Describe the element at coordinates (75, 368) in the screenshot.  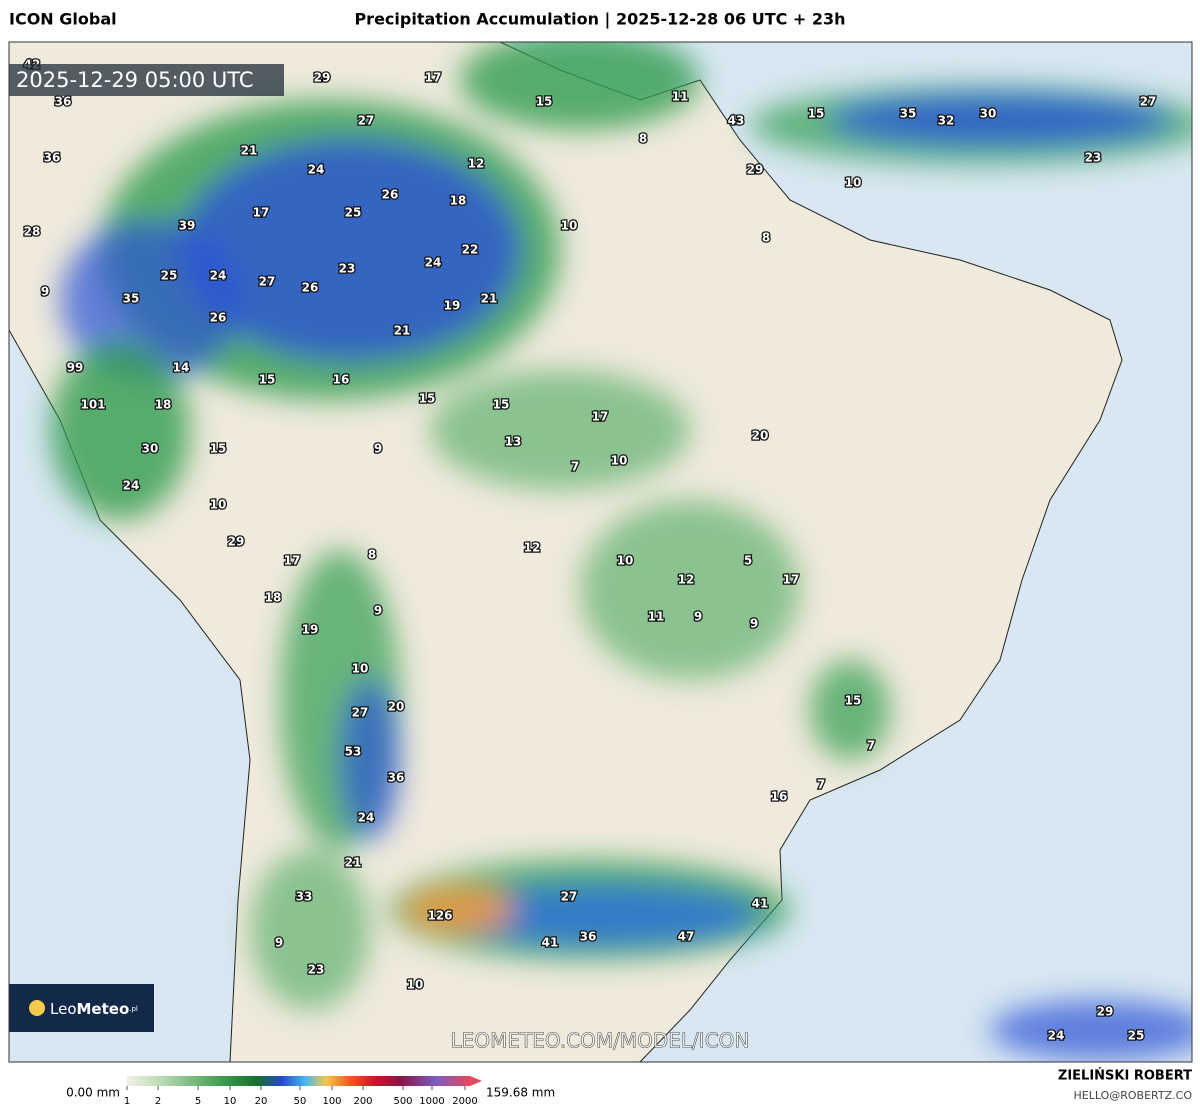
I see `value-label: 99` at that location.